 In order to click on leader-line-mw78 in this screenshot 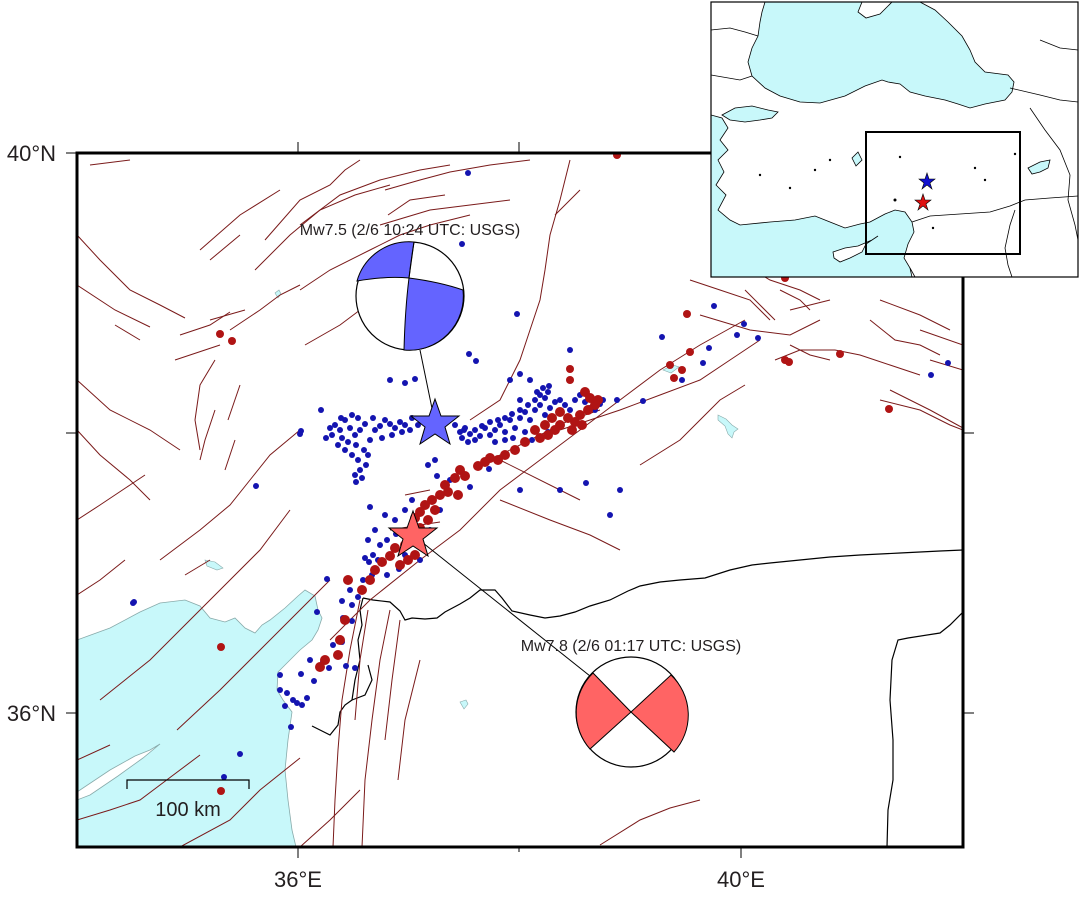, I will do `click(501, 605)`.